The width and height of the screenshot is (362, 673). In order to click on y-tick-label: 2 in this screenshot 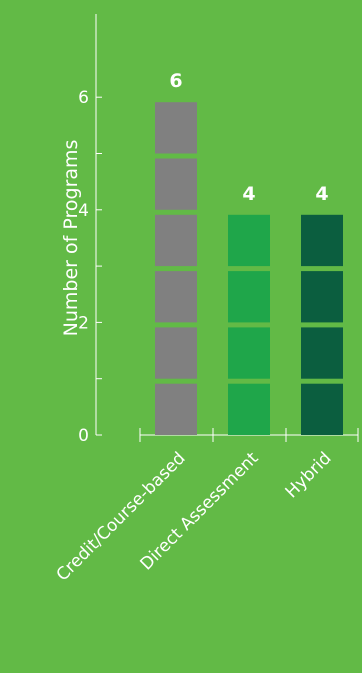, I will do `click(83, 323)`.